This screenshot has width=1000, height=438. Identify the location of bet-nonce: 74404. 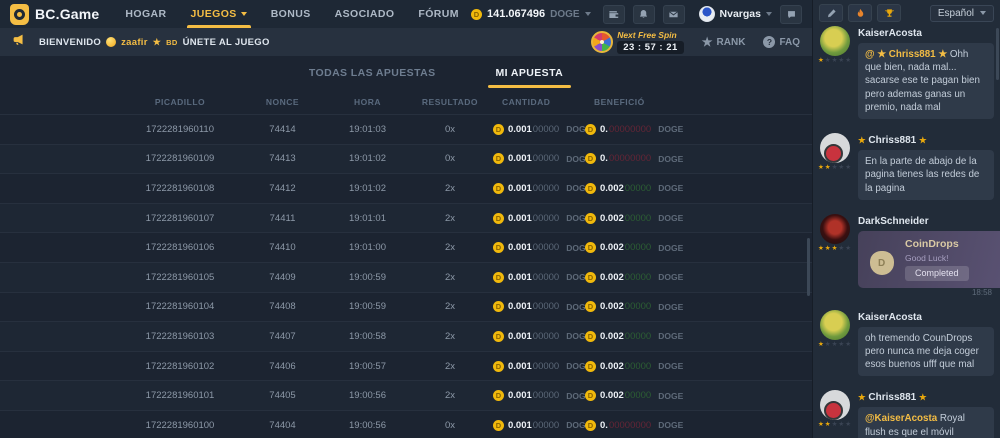
(282, 425).